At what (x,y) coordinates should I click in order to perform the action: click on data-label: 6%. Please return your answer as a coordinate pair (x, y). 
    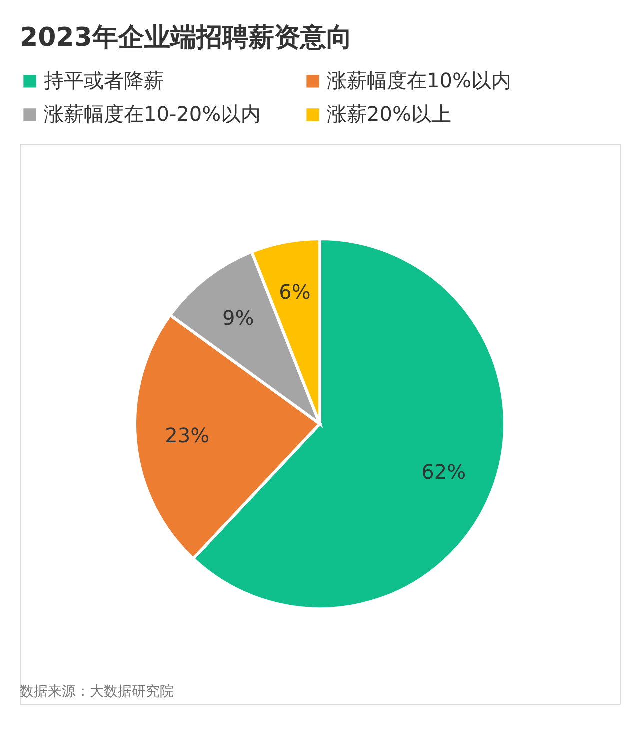
    Looking at the image, I should click on (295, 292).